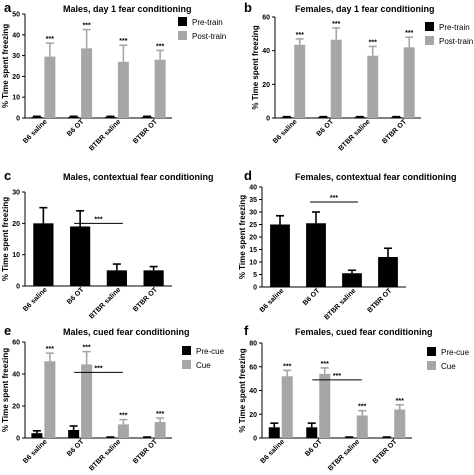 Image resolution: width=474 pixels, height=475 pixels. I want to click on panel-title: Males, cued fear conditioning, so click(126, 332).